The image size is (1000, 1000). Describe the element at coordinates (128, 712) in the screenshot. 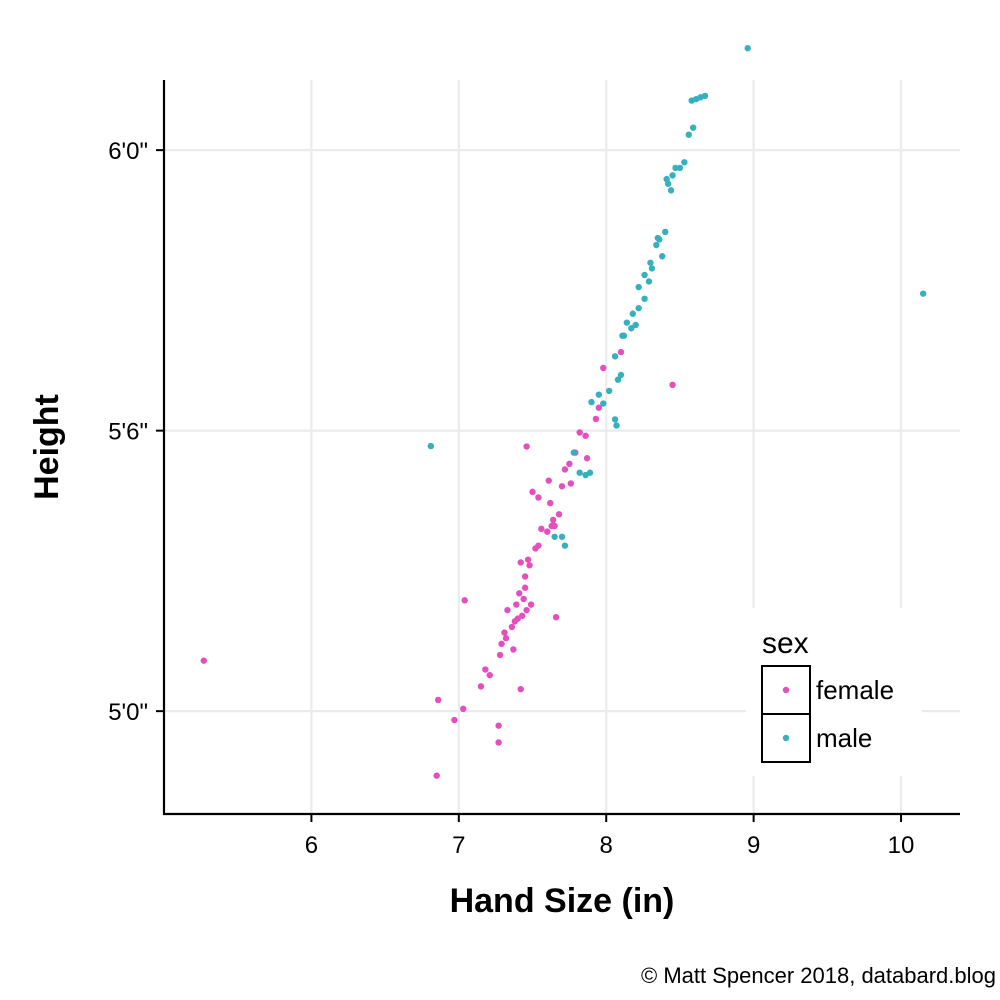

I see `y-tick-label: 5'0"` at that location.